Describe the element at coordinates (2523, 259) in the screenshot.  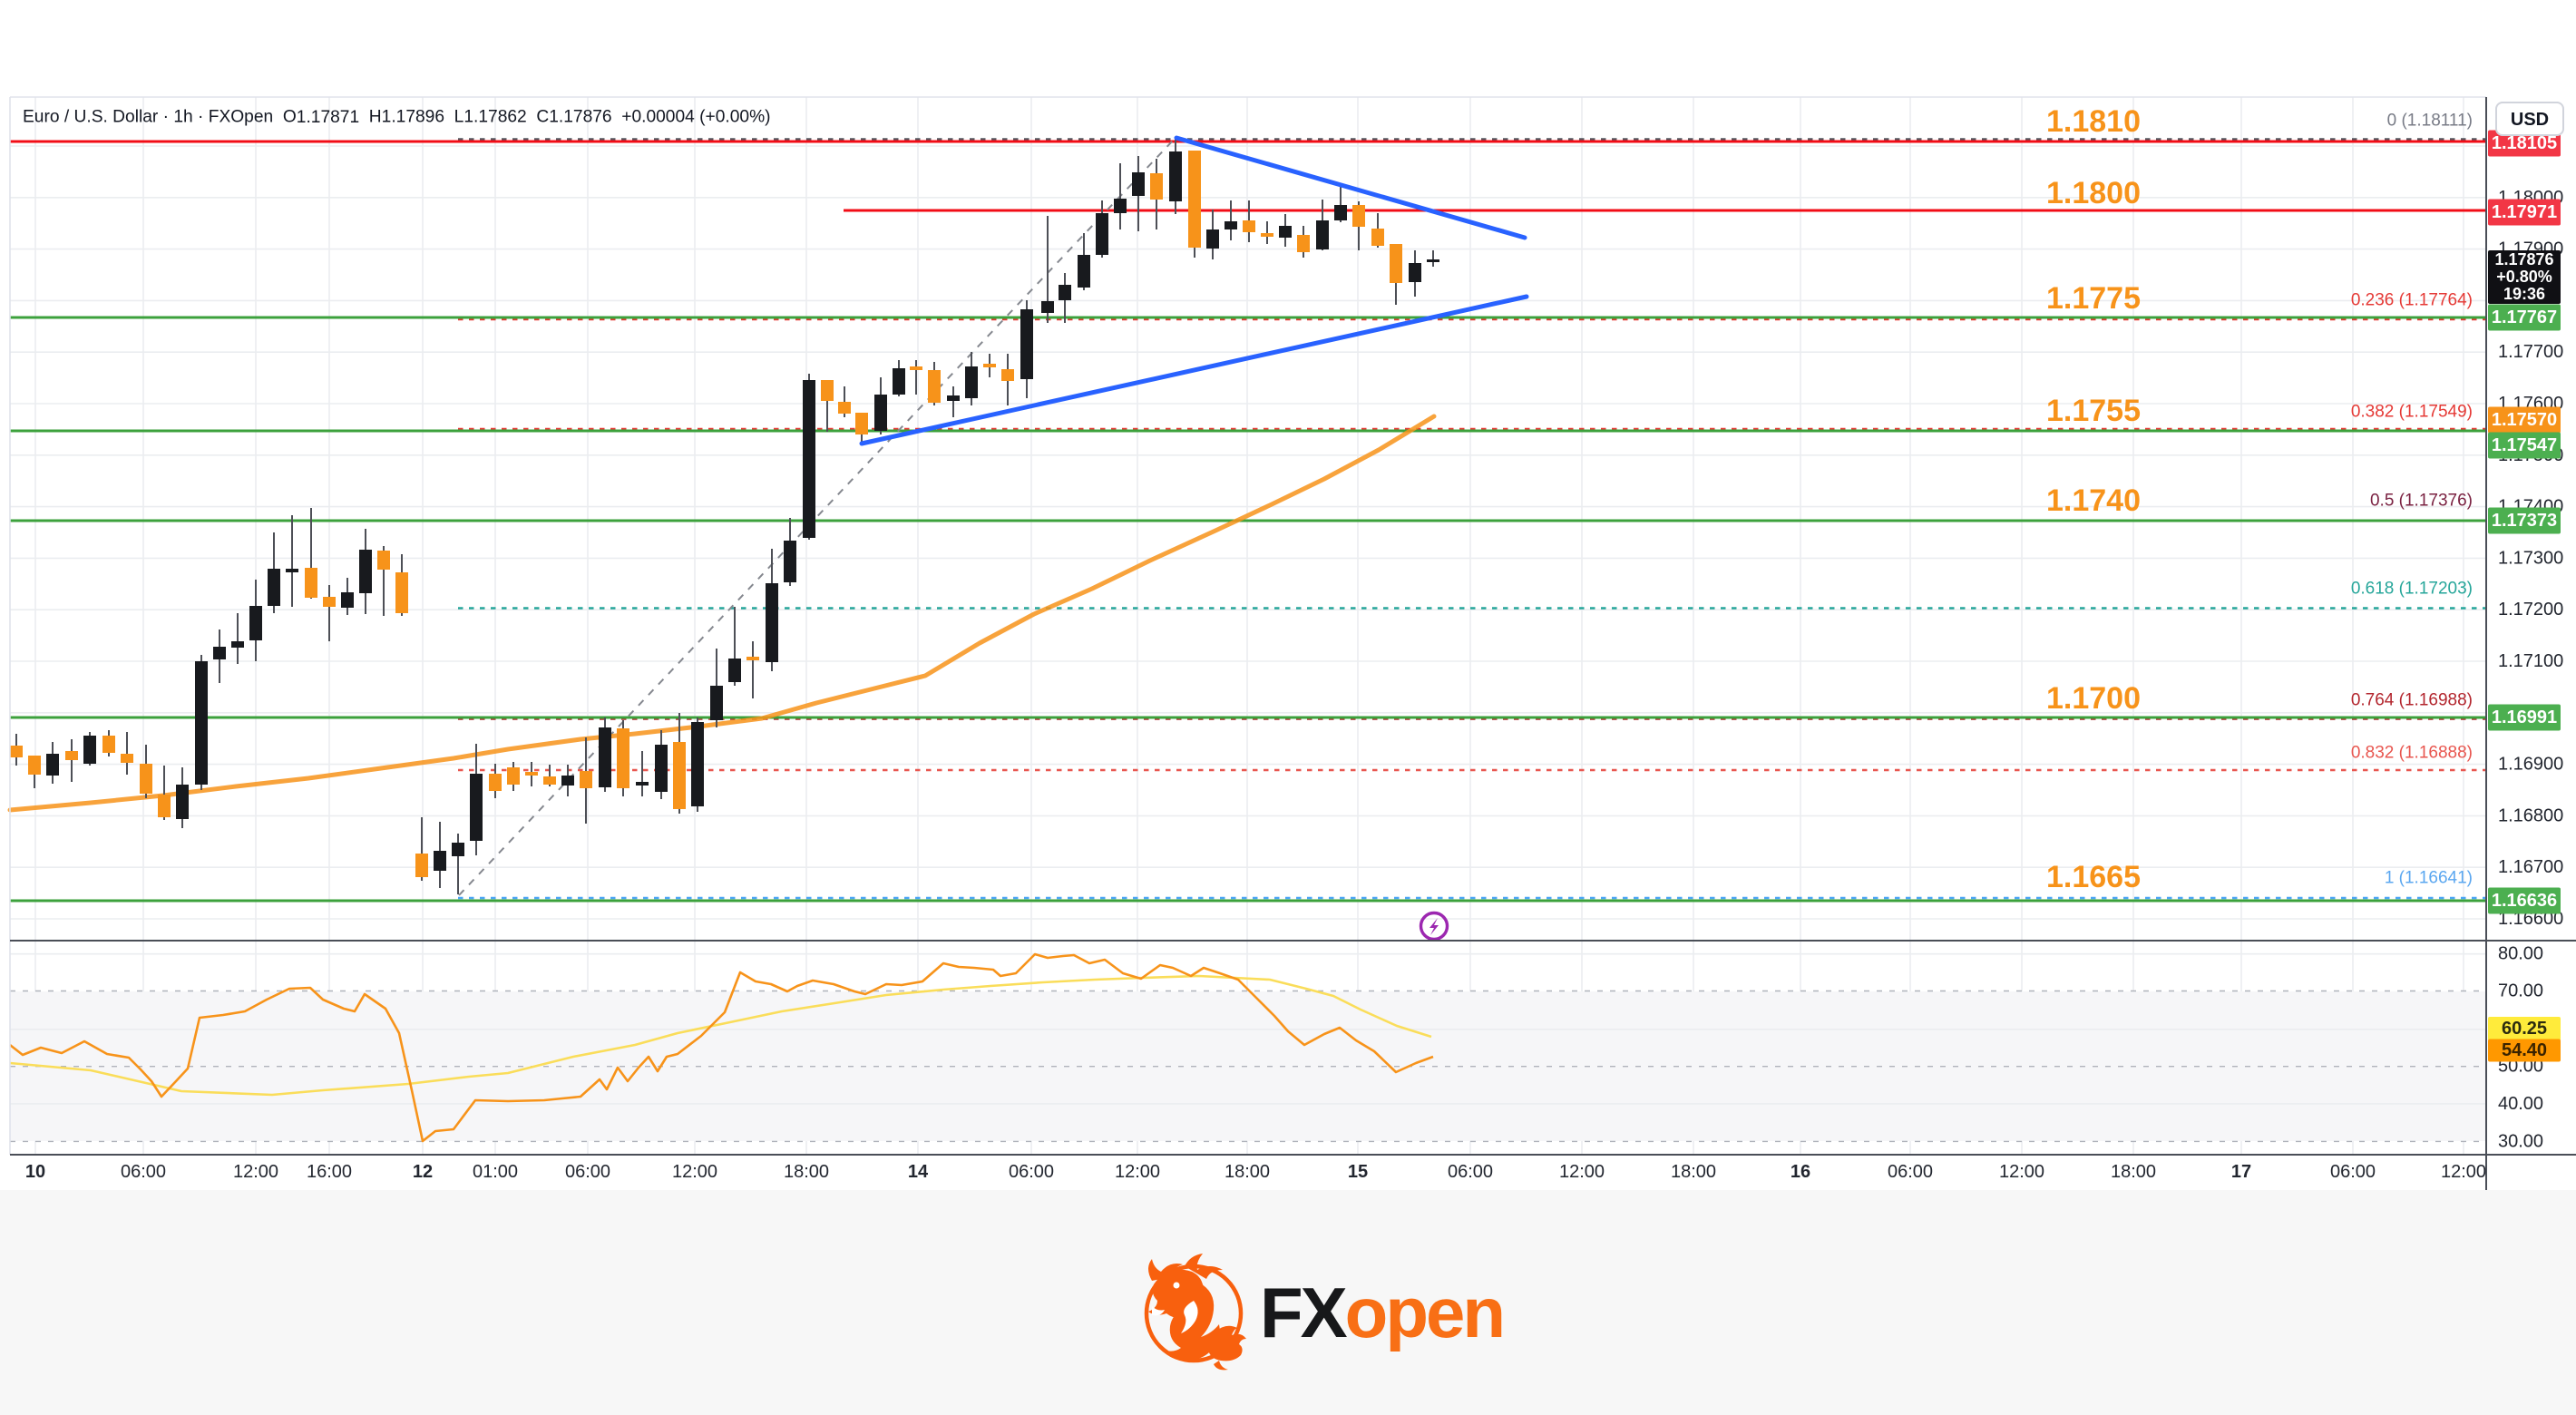
I see `svg-text: 1.17876` at that location.